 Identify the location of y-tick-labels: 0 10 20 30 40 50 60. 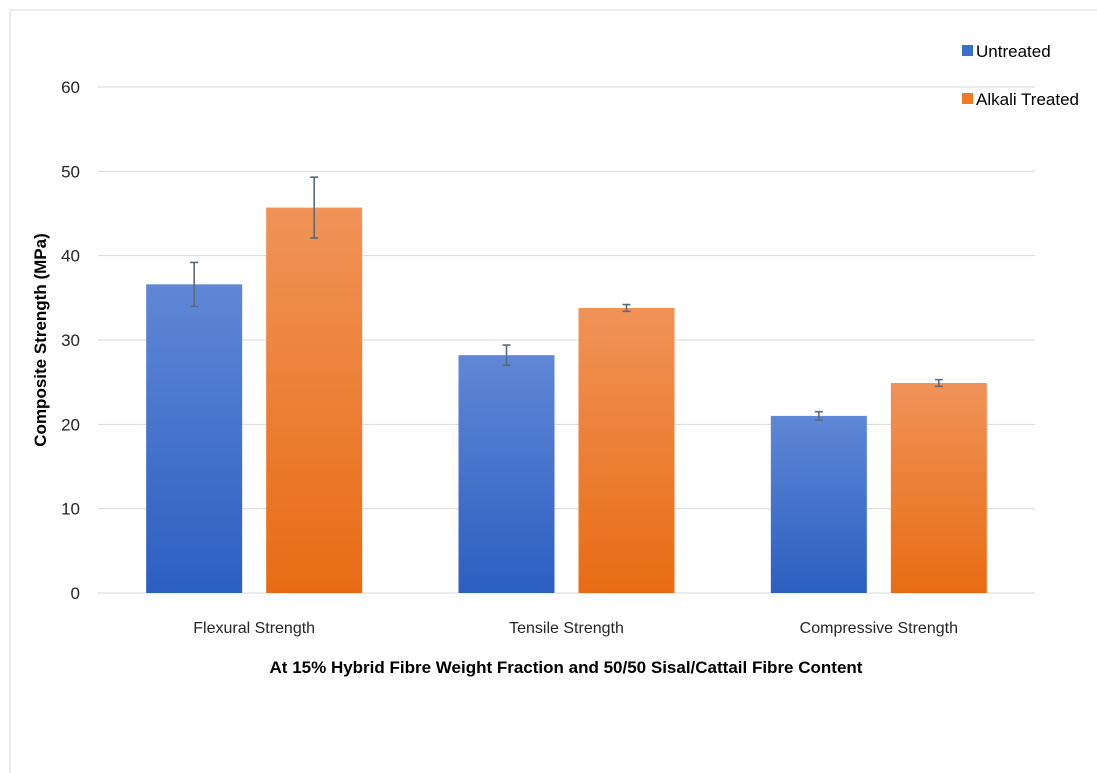
(70, 340).